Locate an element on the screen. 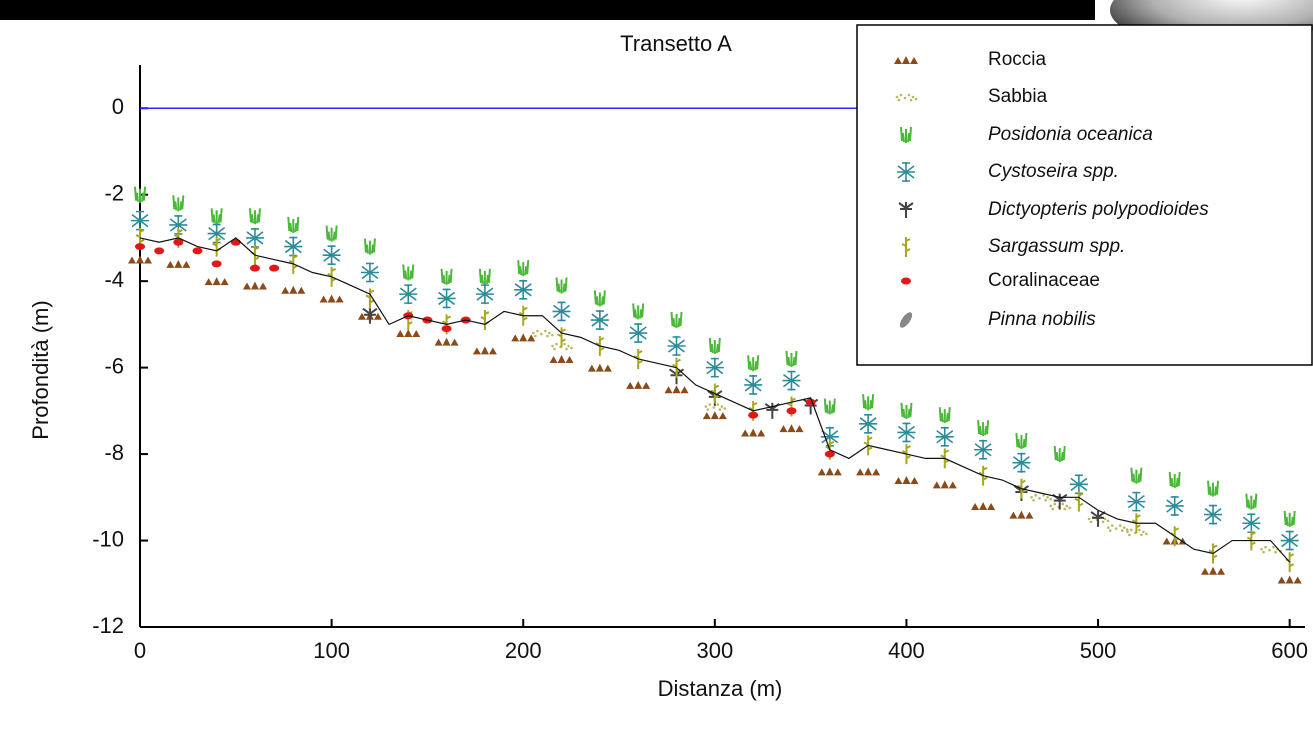  marker-fork is located at coordinates (906, 210).